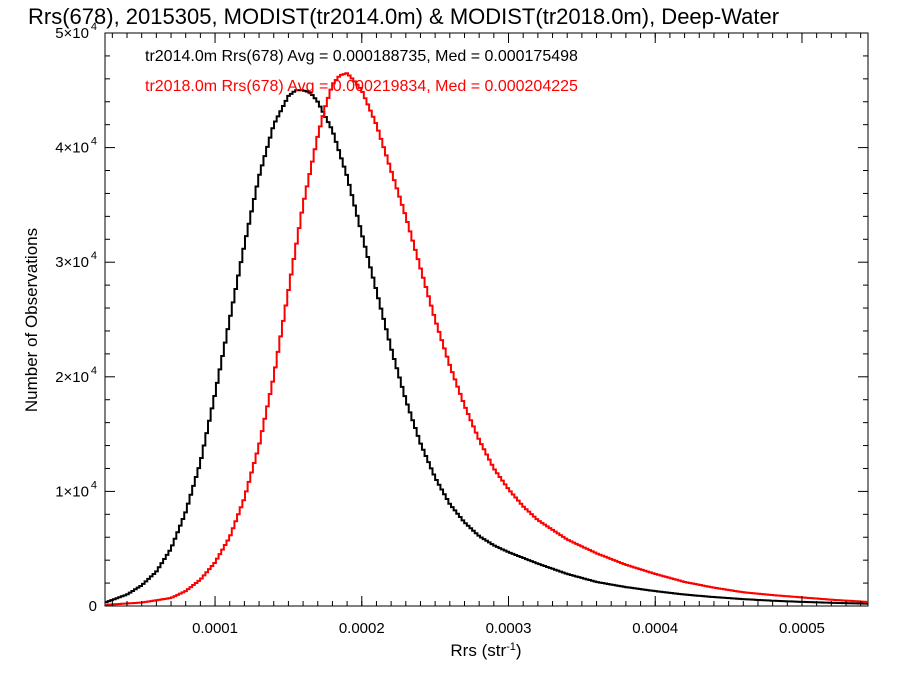 Image resolution: width=900 pixels, height=675 pixels. I want to click on x-axis-label-main: Rrs (str, so click(478, 650).